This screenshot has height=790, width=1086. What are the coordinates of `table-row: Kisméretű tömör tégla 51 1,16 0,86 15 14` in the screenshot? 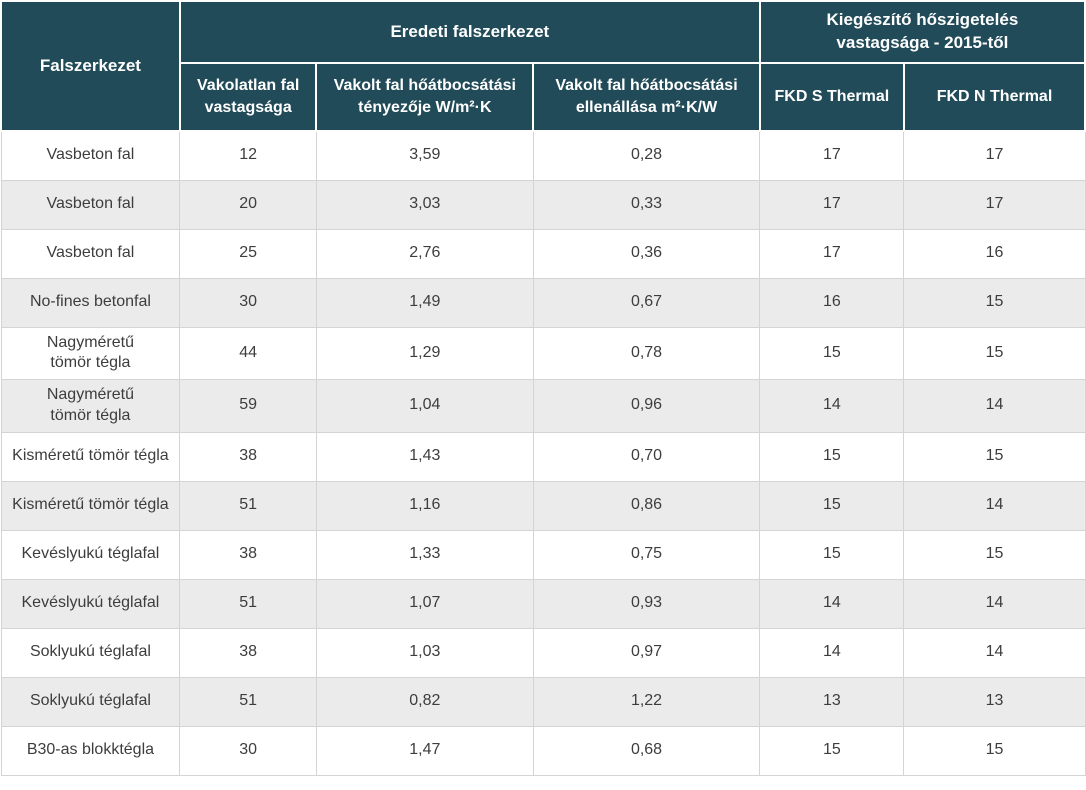 It's located at (543, 505).